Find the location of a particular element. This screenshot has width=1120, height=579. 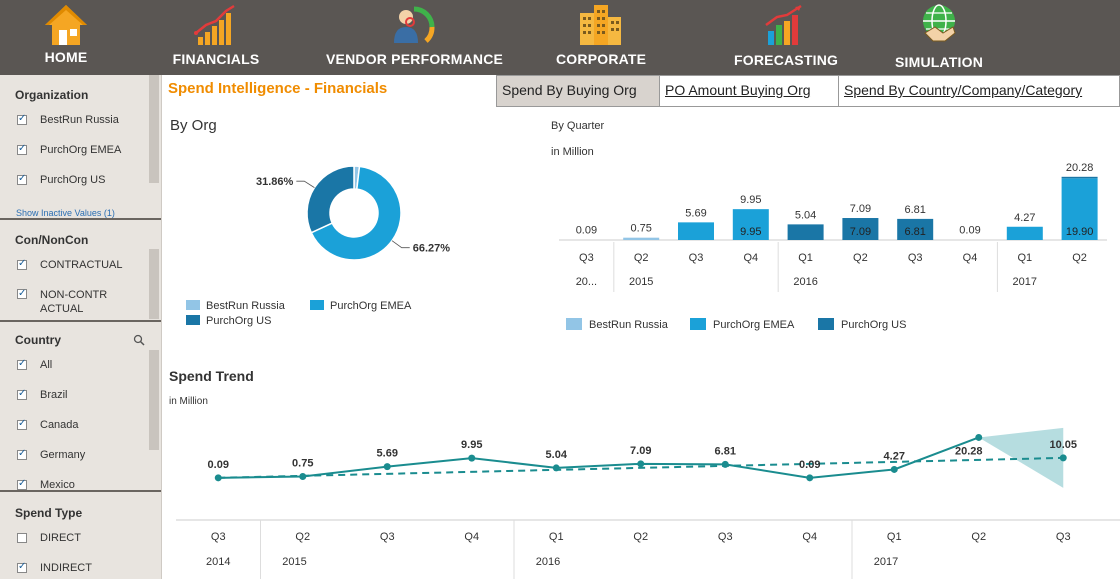

filter-item-germany: Germany is located at coordinates (51, 454).